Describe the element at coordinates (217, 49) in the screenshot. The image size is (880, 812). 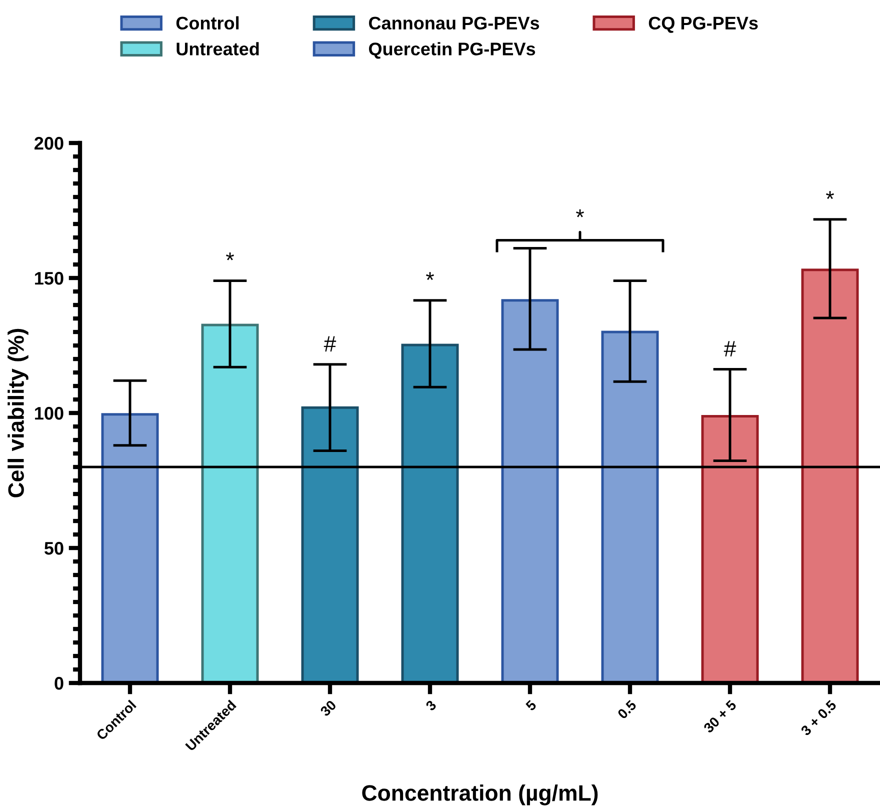
I see `legend-label: Untreated` at that location.